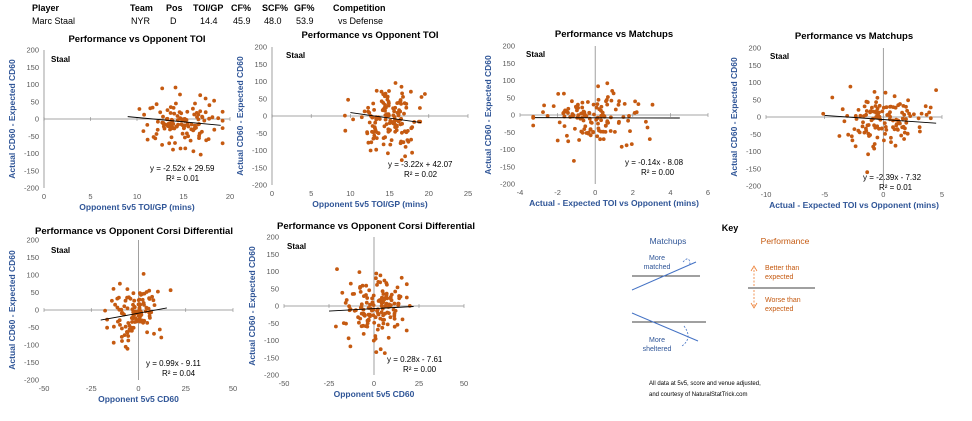  Describe the element at coordinates (31, 345) in the screenshot. I see `y-tick-label: -100` at that location.